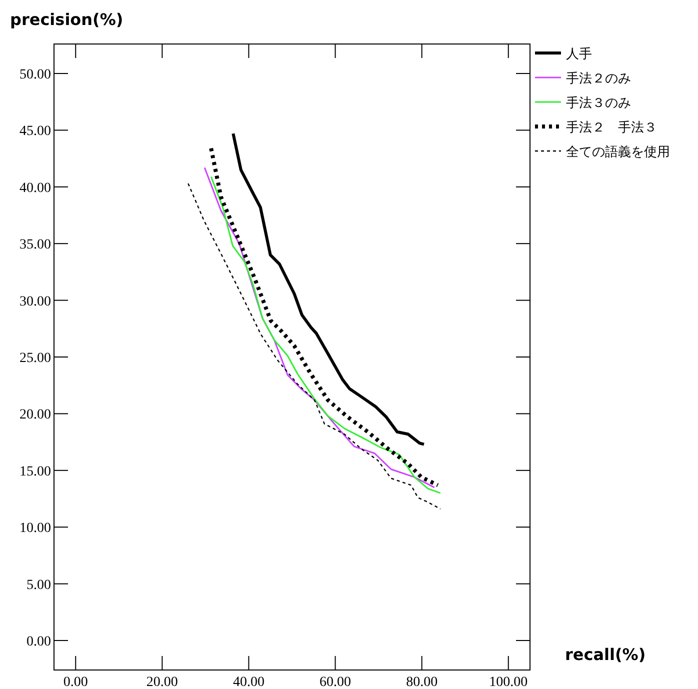  I want to click on x-tick-label: 60.00, so click(336, 682).